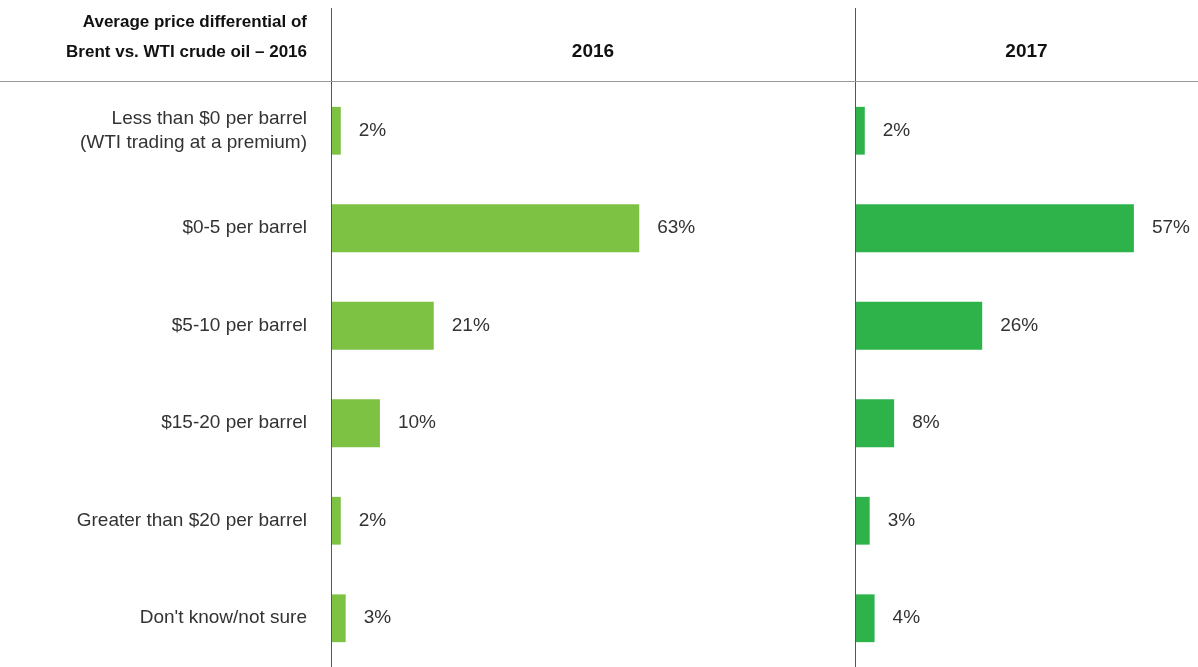 The image size is (1198, 667). What do you see at coordinates (906, 617) in the screenshot?
I see `data-label: 4%` at bounding box center [906, 617].